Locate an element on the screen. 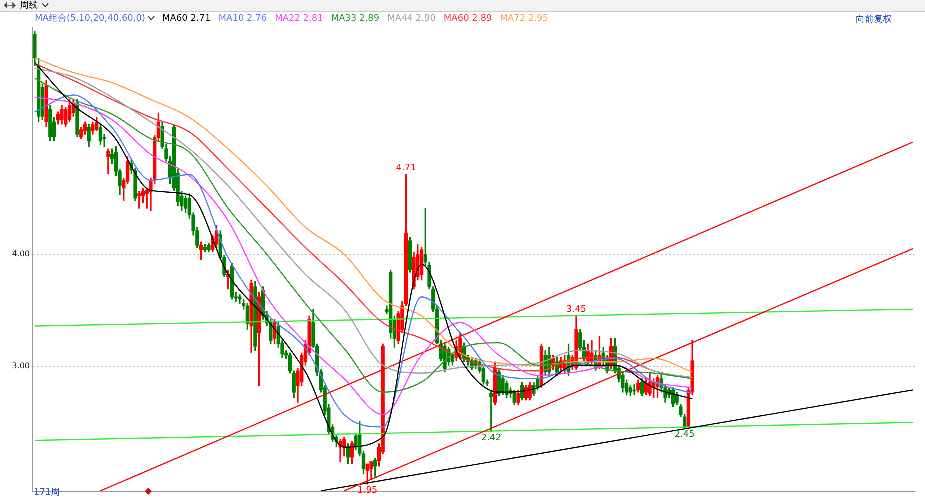 The height and width of the screenshot is (500, 925). annotation: 171周 is located at coordinates (47, 493).